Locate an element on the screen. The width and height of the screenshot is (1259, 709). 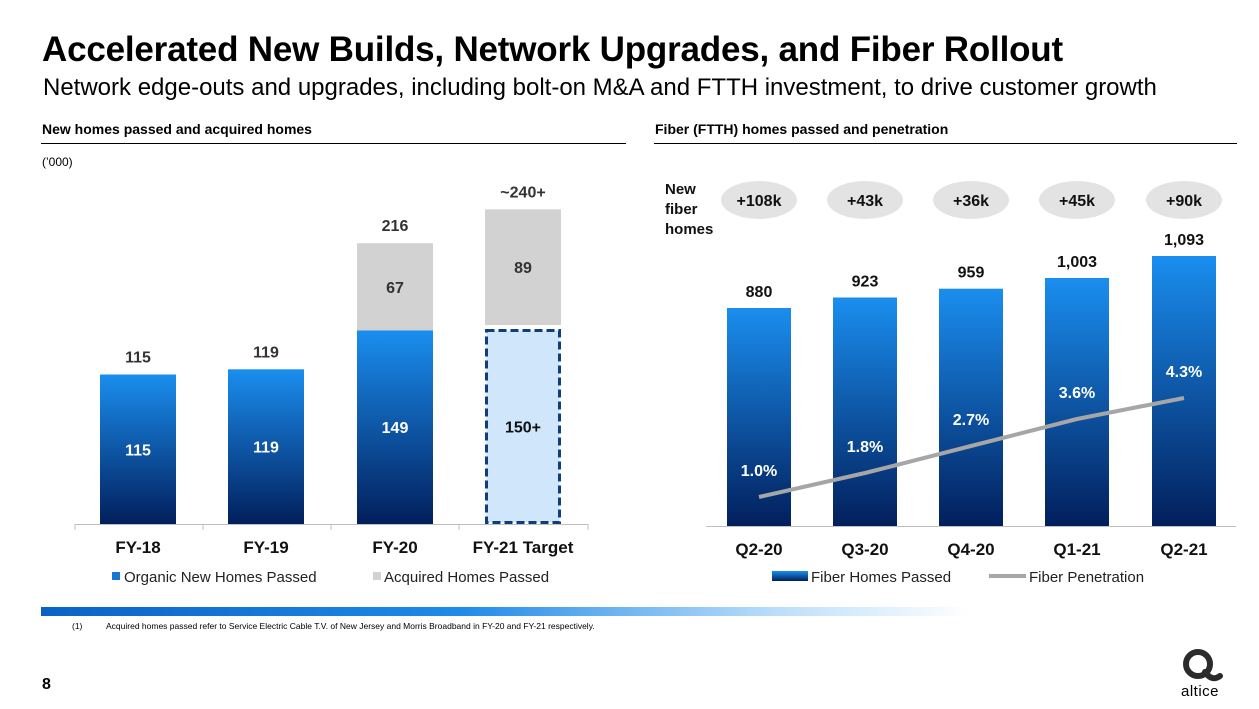
page-number: 8 is located at coordinates (46, 684).